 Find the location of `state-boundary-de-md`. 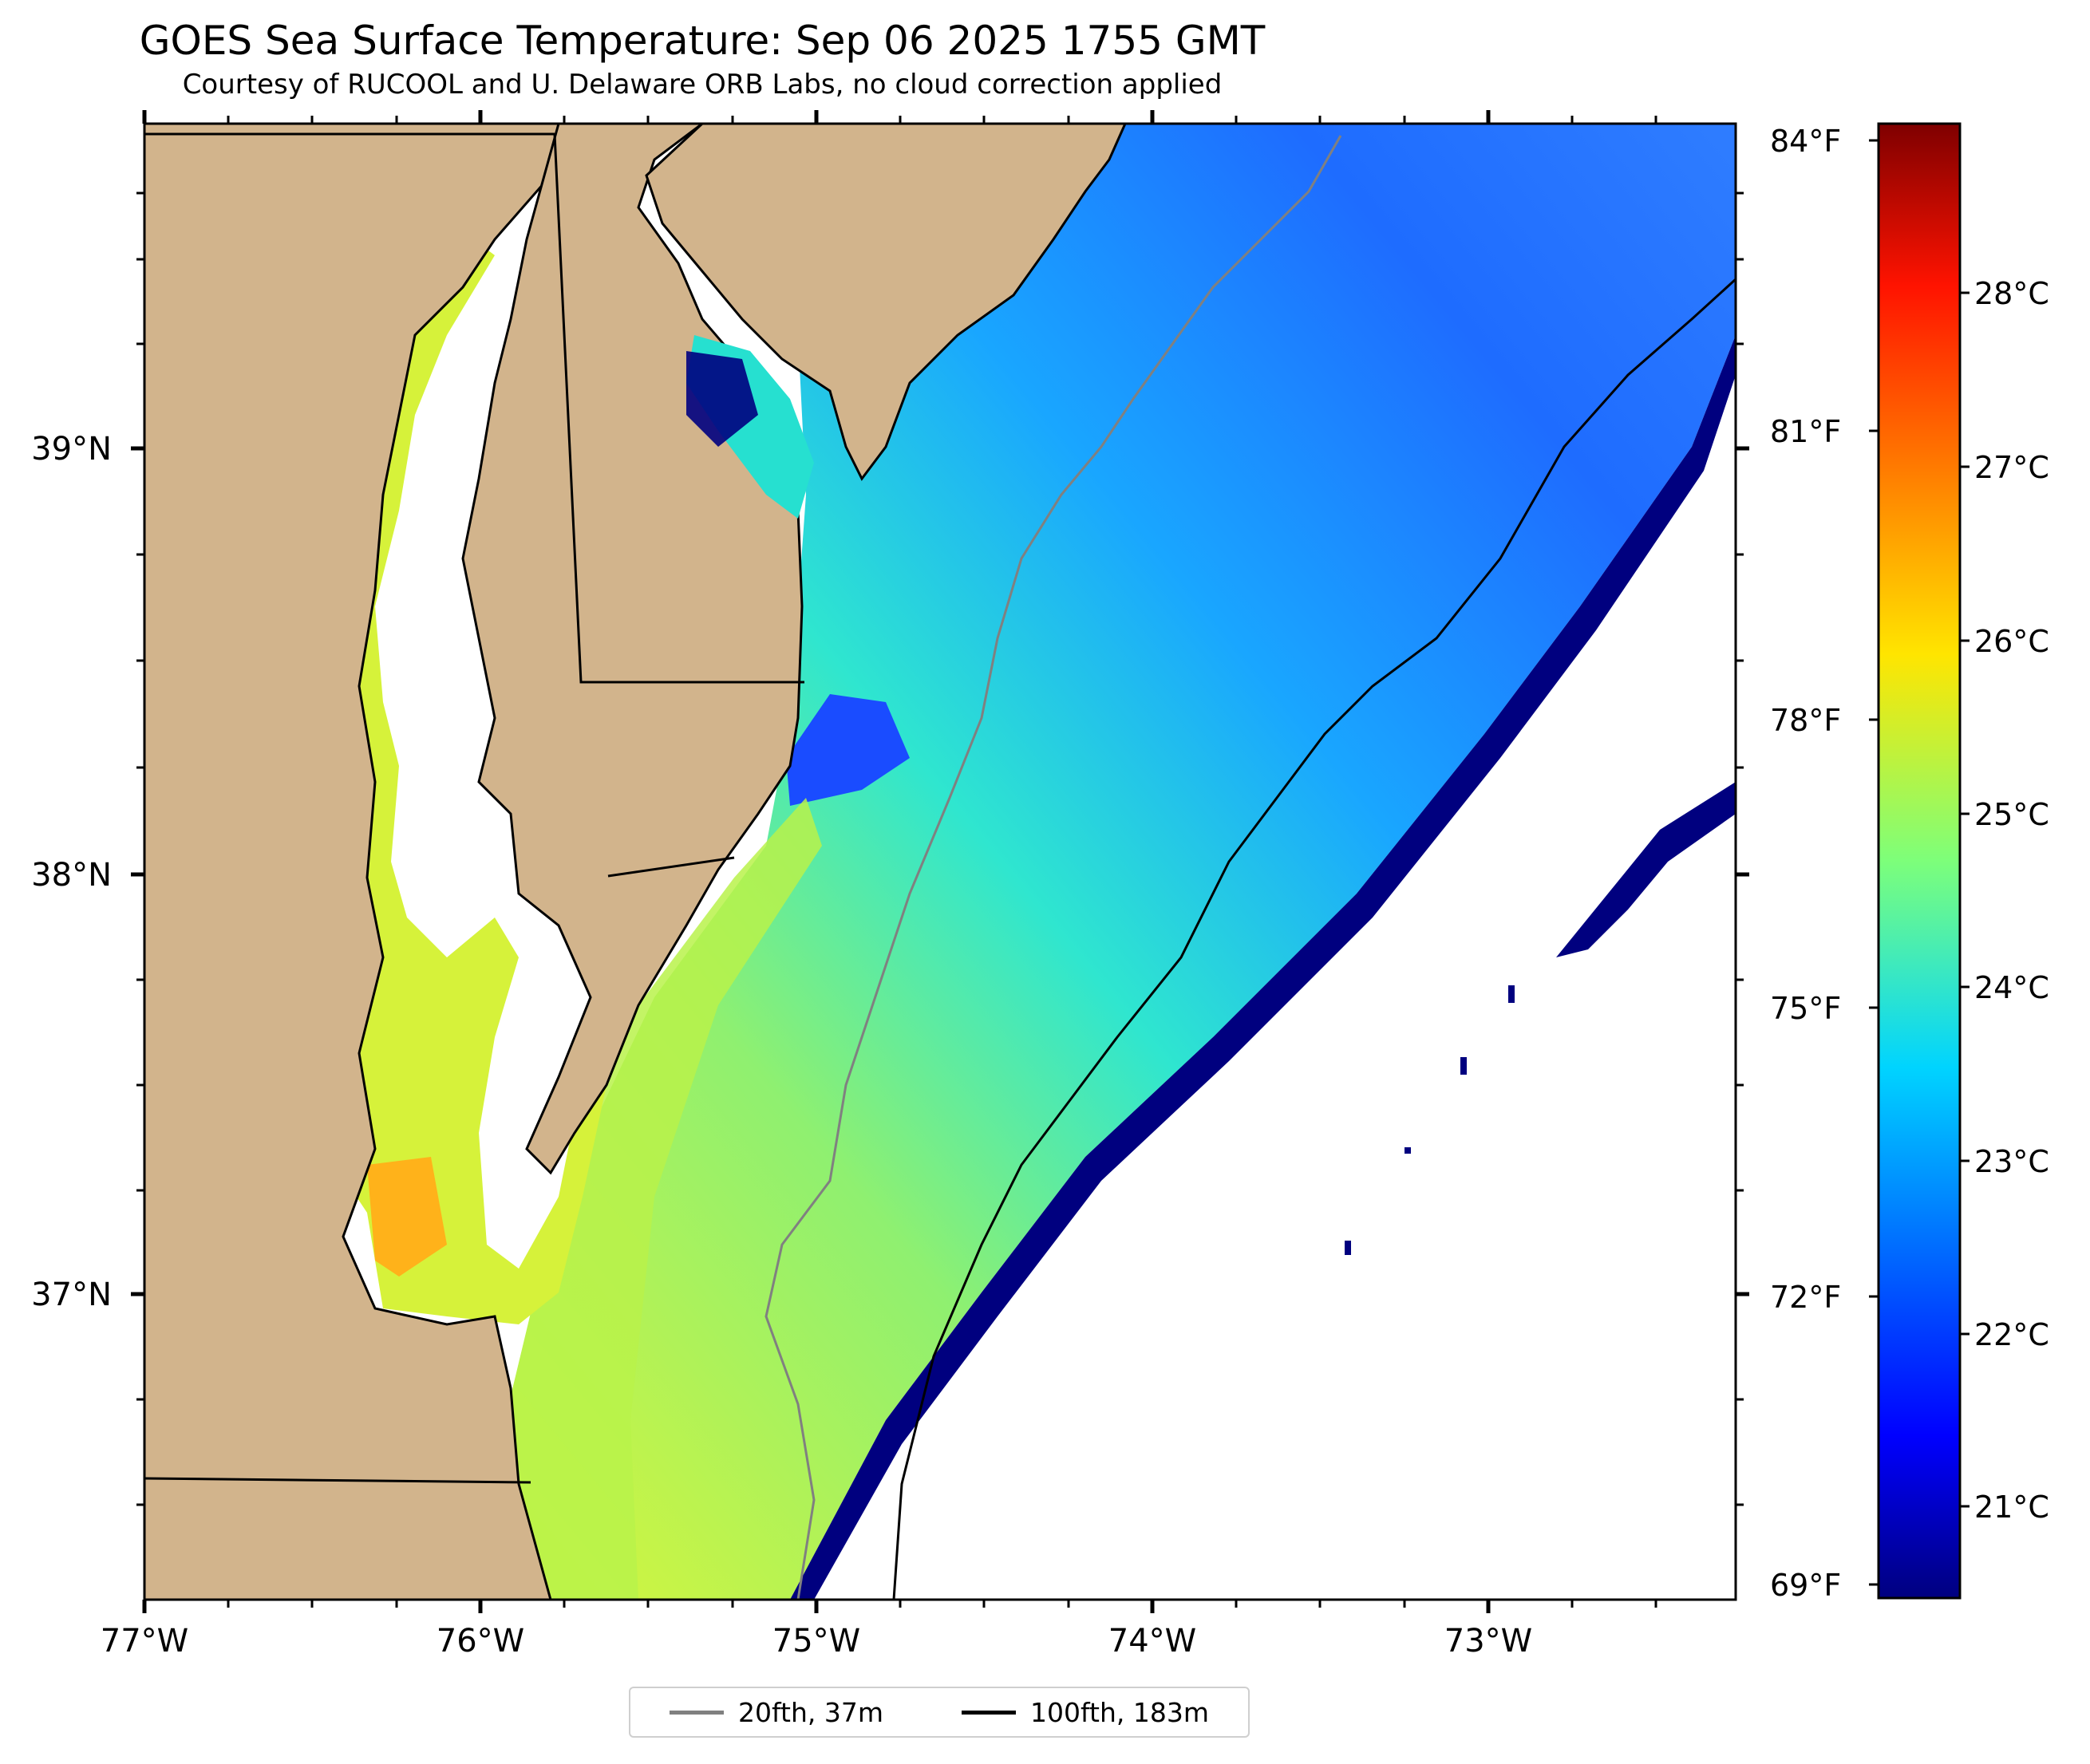

state-boundary-de-md is located at coordinates (678, 408).